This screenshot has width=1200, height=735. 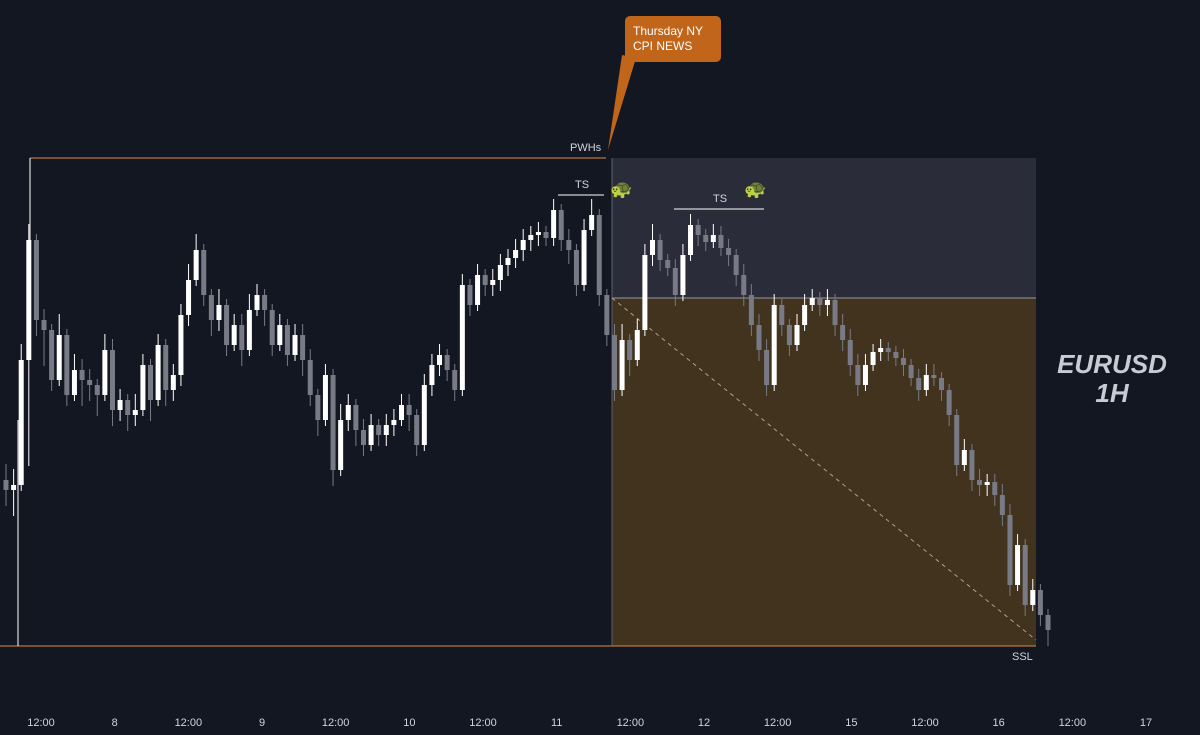 I want to click on x-tick-label: 12, so click(x=704, y=723).